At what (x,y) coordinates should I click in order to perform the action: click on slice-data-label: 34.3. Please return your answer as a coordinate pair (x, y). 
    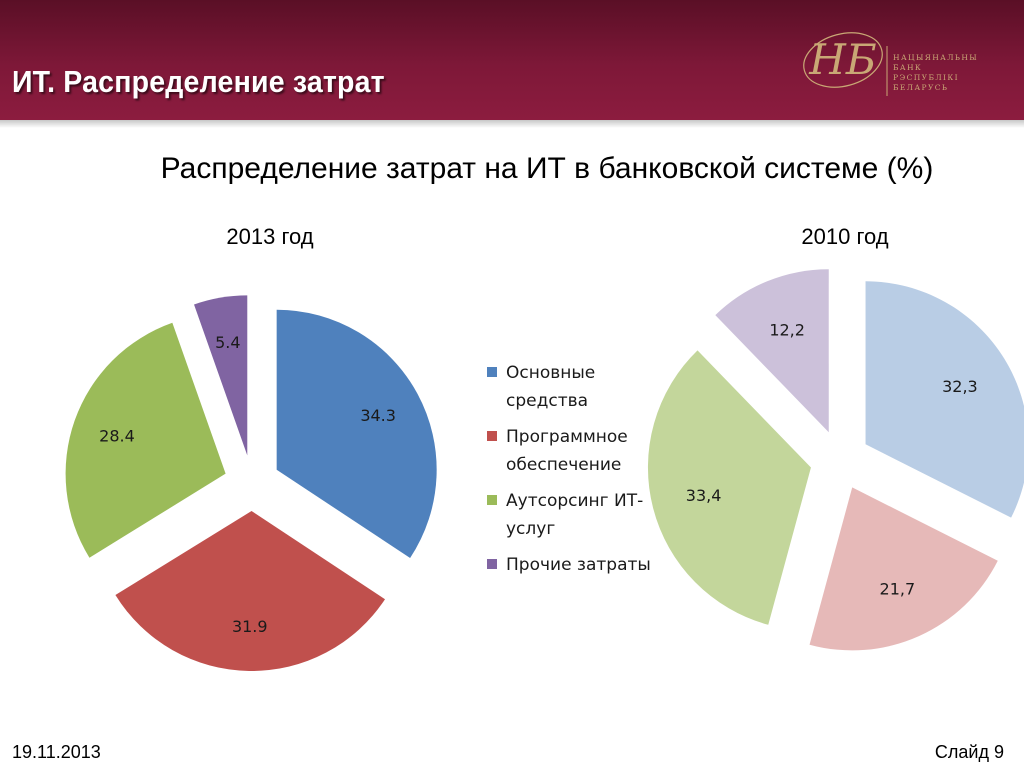
    Looking at the image, I should click on (378, 415).